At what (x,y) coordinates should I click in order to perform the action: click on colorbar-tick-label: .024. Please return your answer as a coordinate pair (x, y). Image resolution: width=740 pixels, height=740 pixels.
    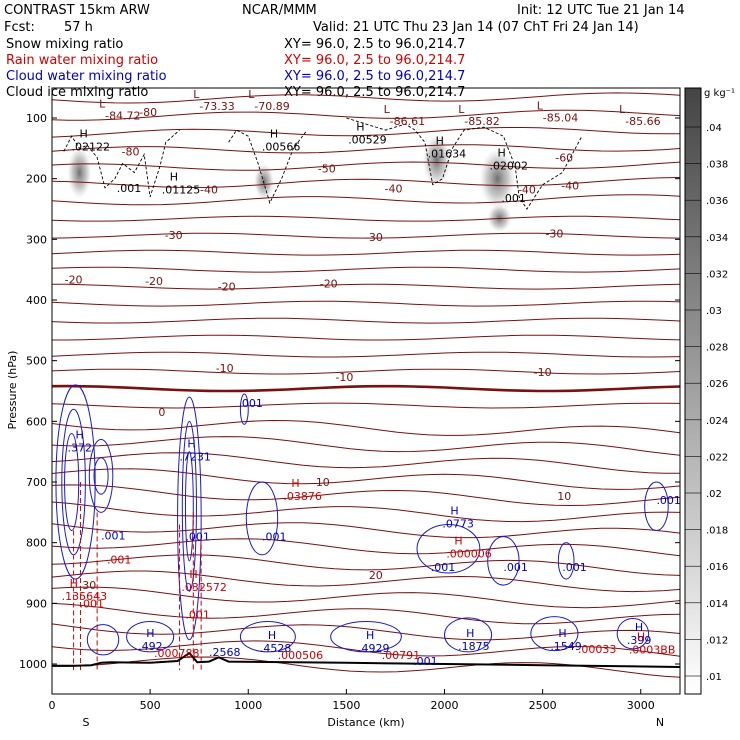
    Looking at the image, I should click on (717, 421).